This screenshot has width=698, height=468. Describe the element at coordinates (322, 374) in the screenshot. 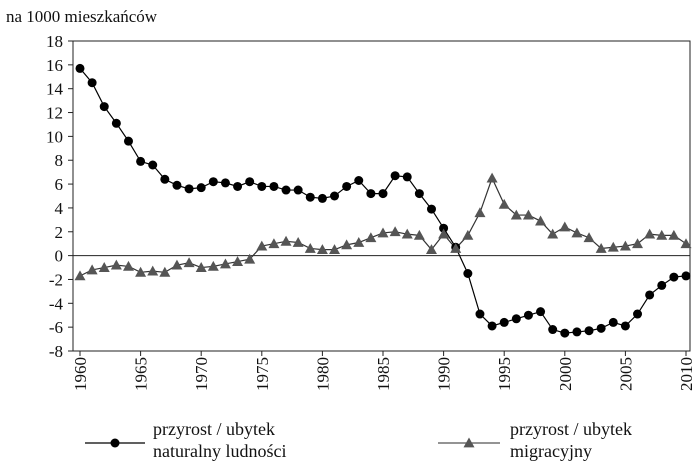

I see `x-tick-label: 1980` at that location.